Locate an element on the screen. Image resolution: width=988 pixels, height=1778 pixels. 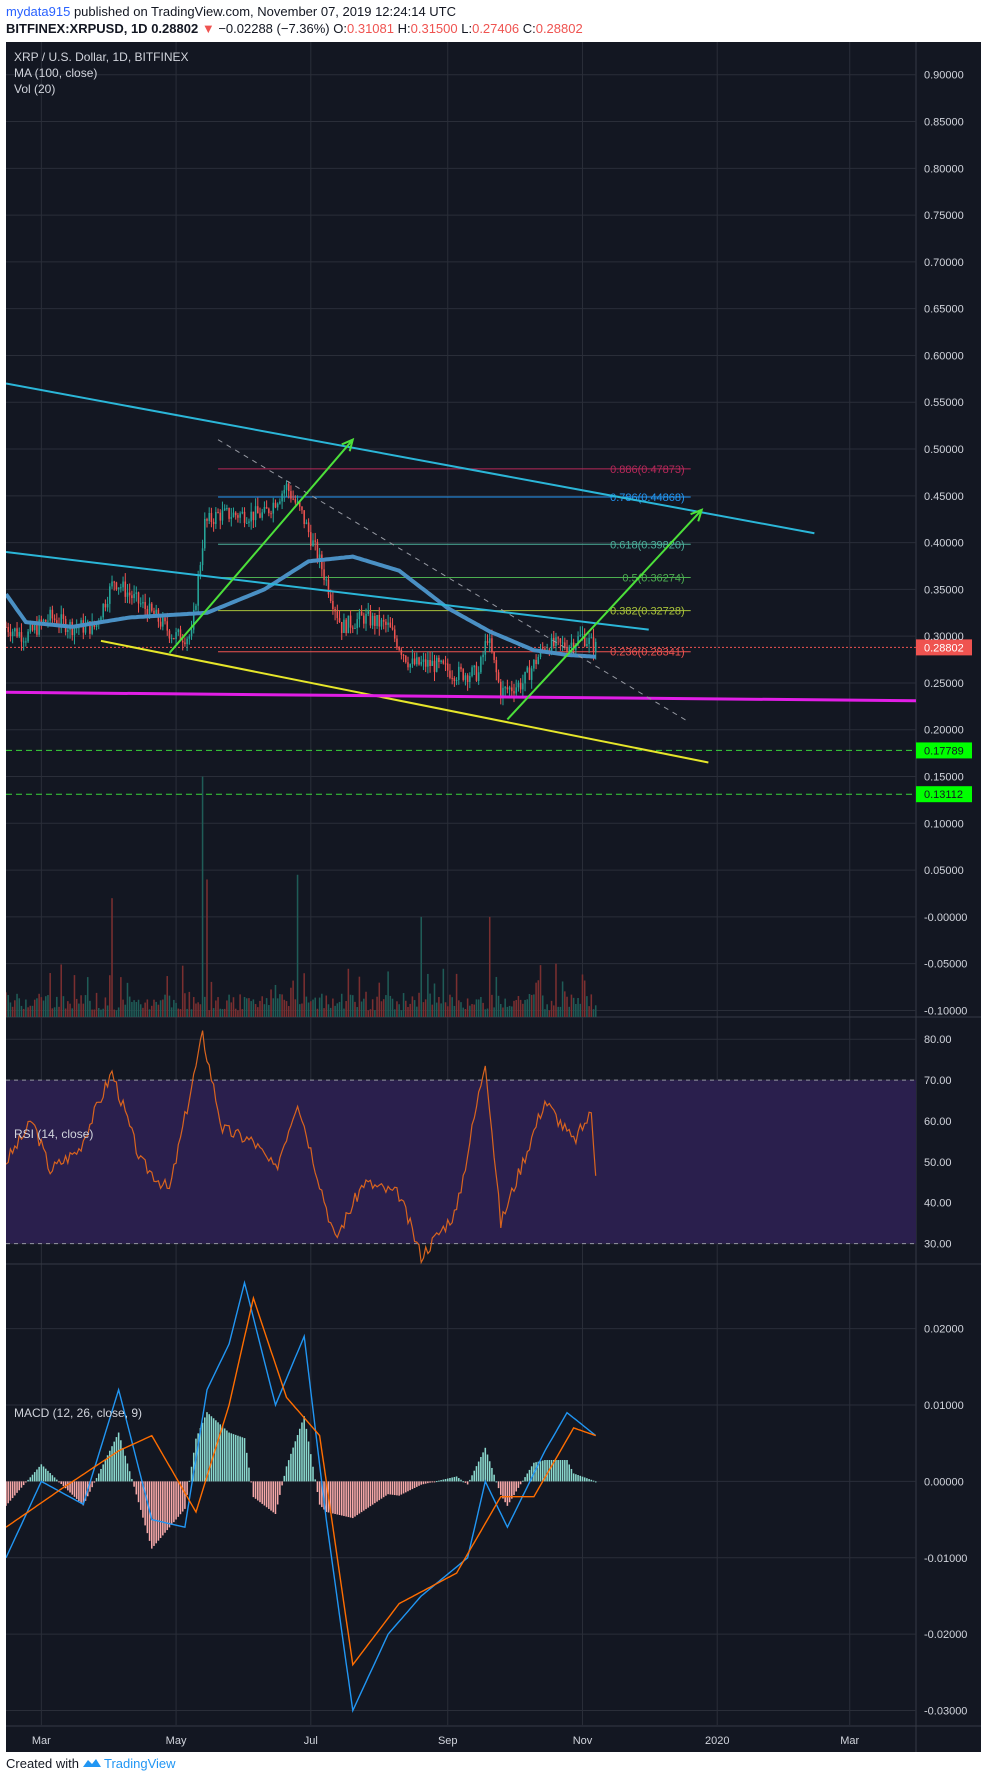
volume-bars is located at coordinates (301, 896).